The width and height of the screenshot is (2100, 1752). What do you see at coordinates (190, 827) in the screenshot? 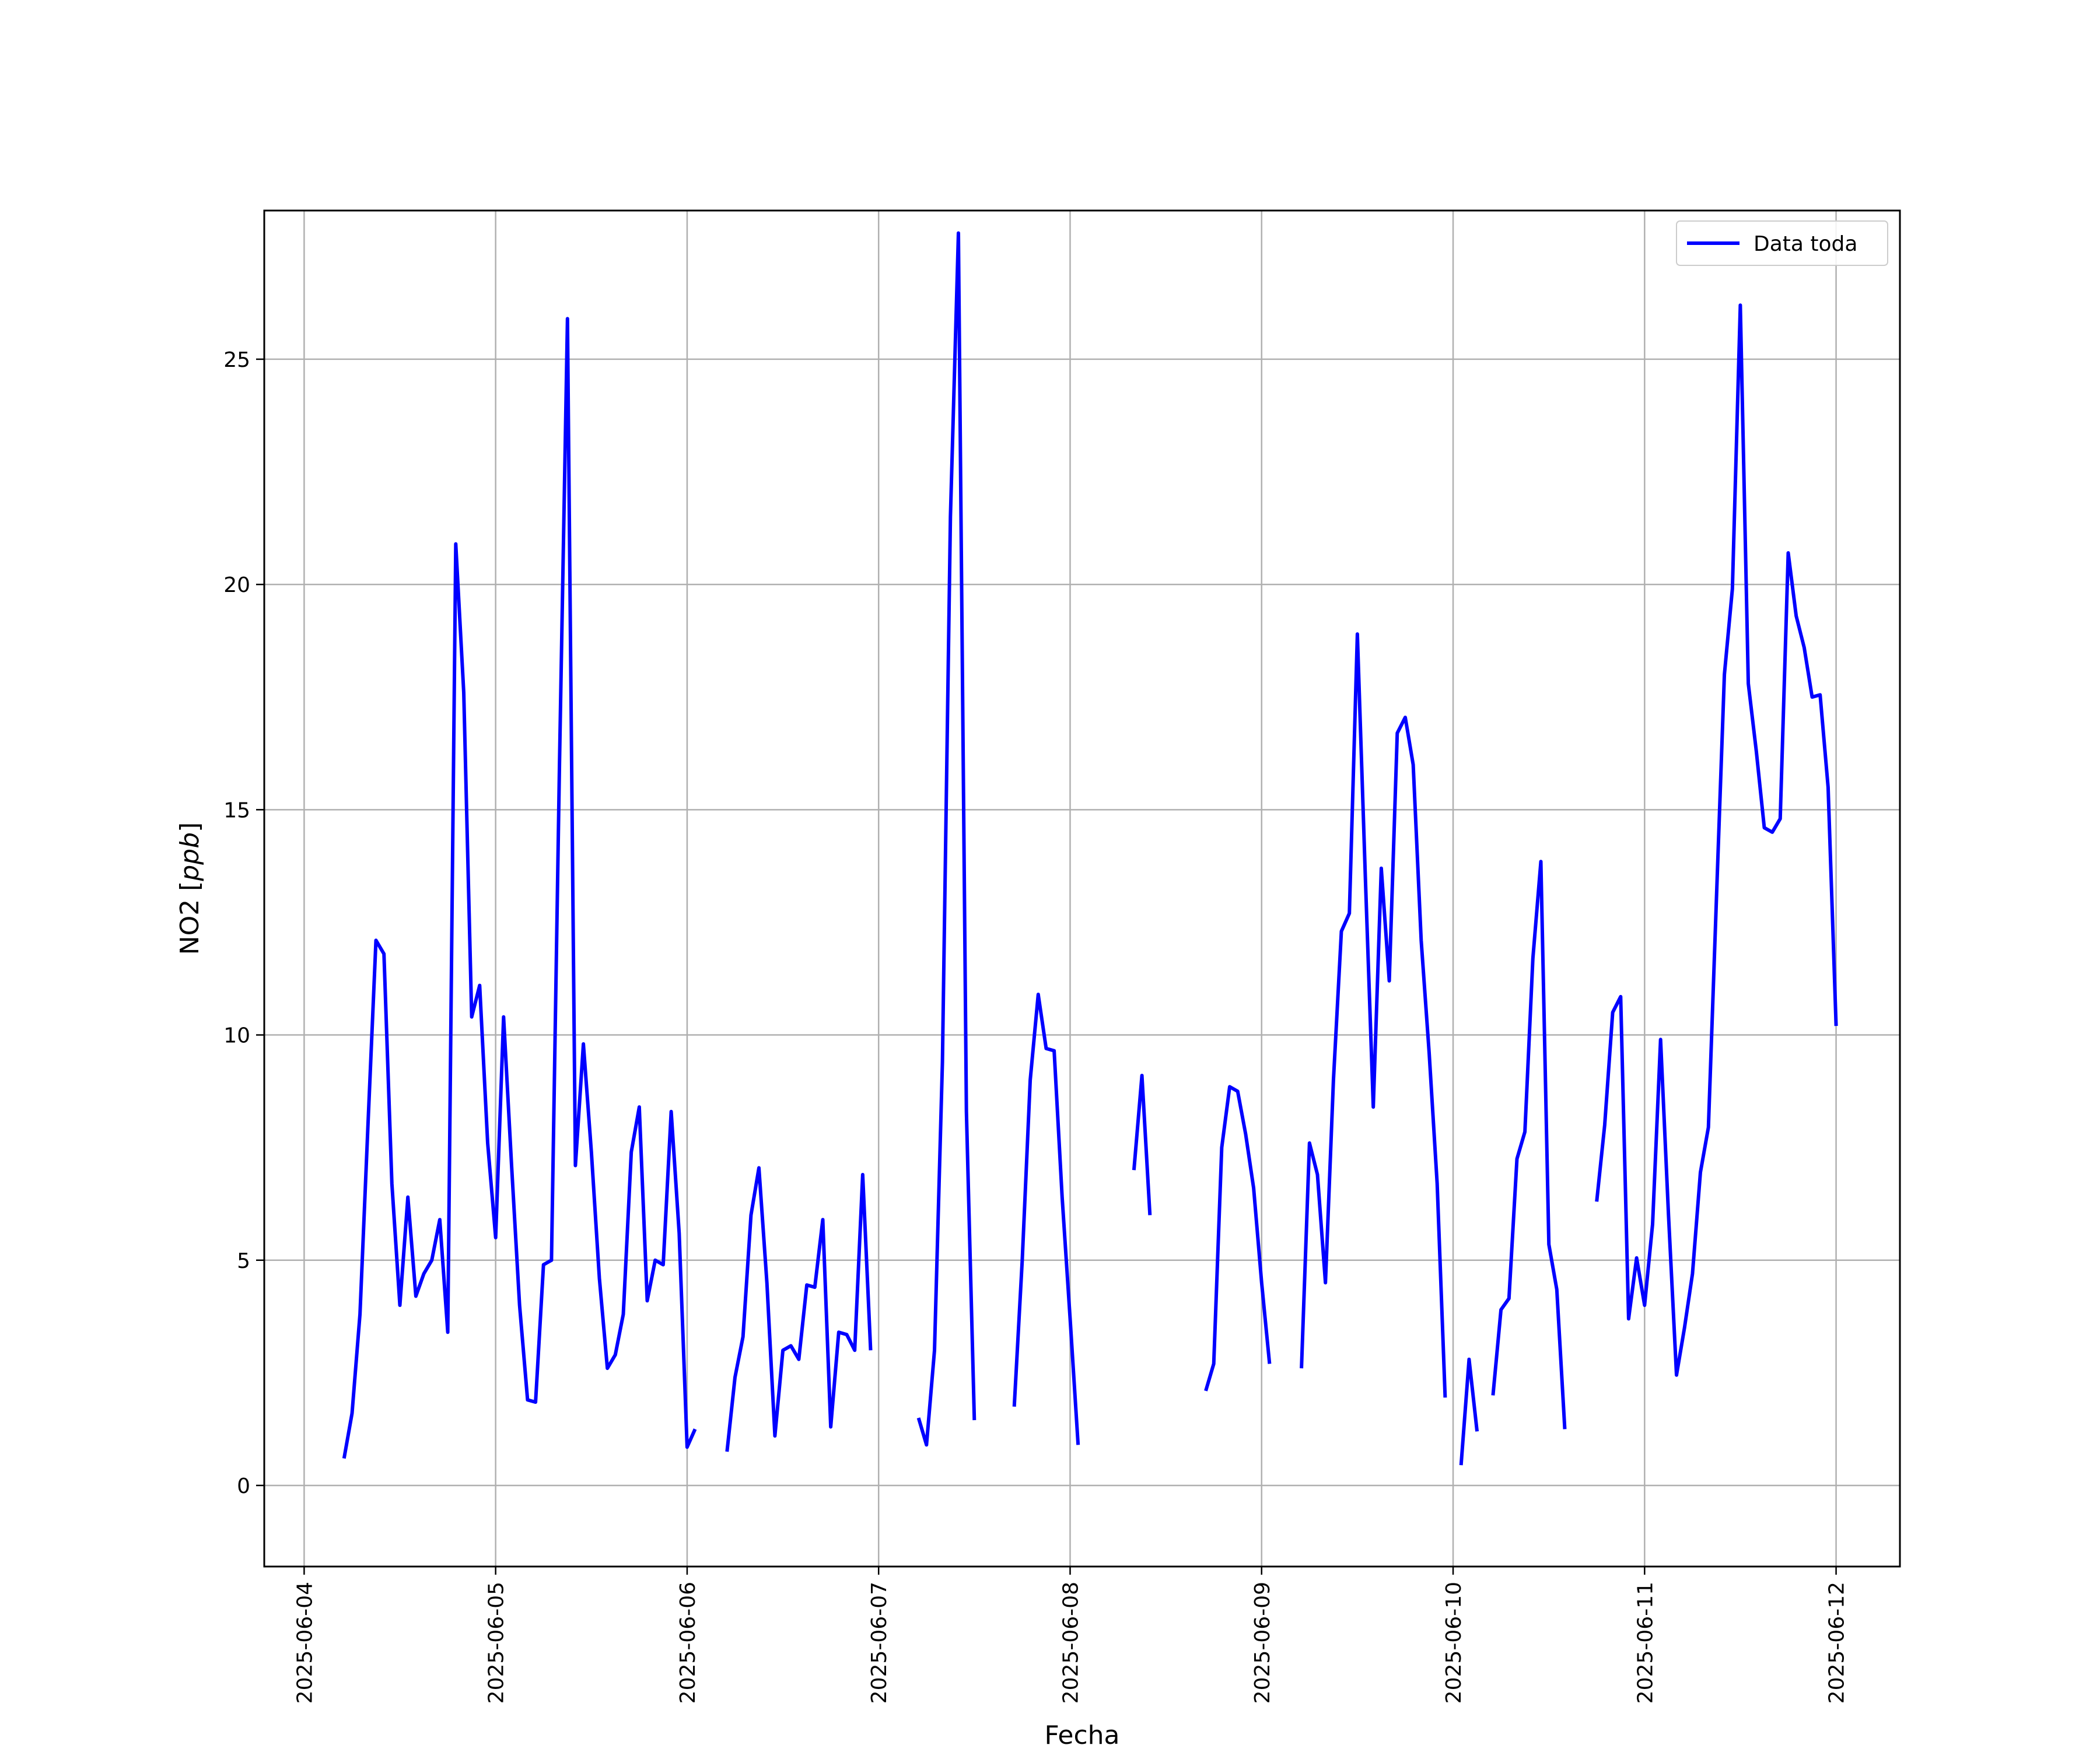
I see `y-axis-label-text: ]` at bounding box center [190, 827].